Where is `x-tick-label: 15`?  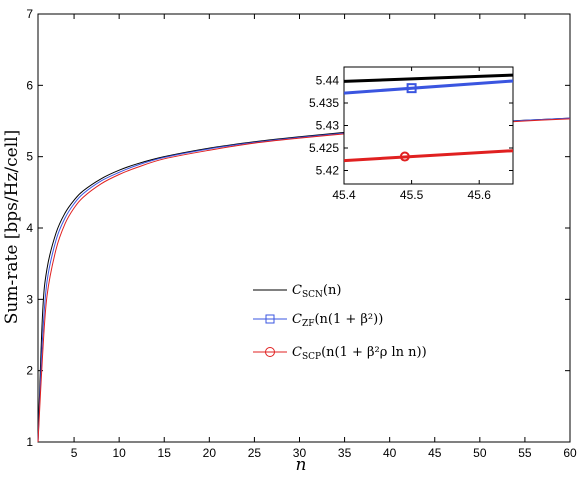 x-tick-label: 15 is located at coordinates (165, 453).